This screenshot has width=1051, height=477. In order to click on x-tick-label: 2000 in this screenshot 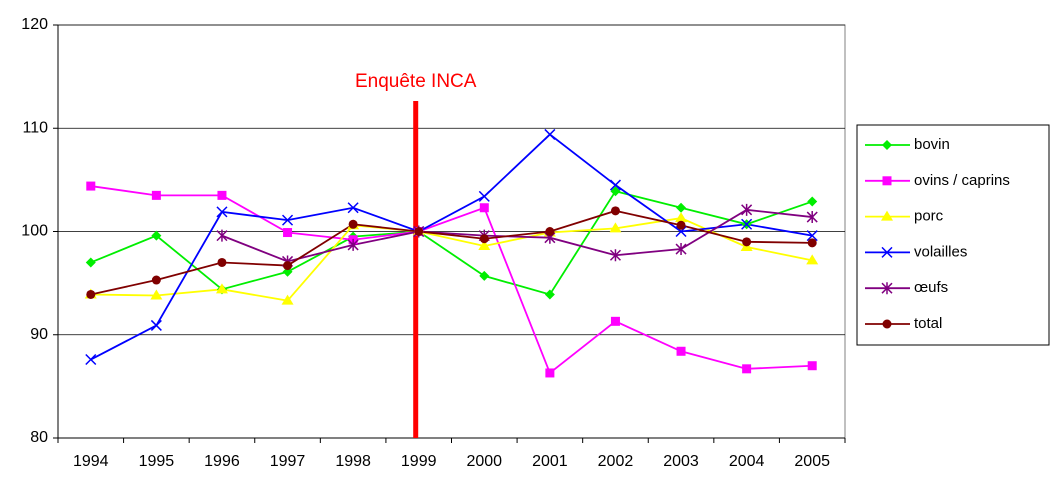, I will do `click(484, 461)`.